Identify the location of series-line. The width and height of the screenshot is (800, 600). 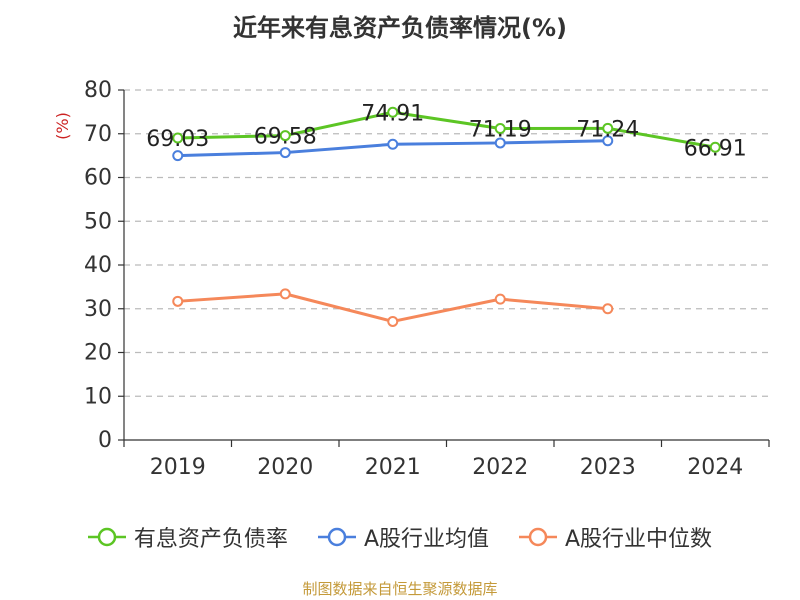
(446, 129).